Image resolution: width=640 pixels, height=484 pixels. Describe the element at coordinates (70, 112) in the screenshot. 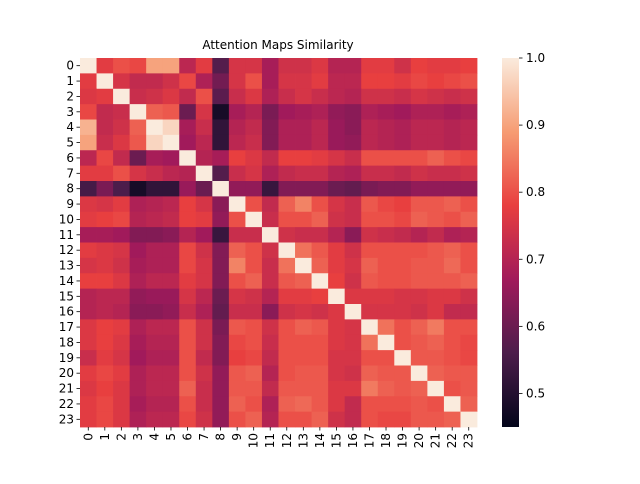

I see `row-tick-label: 3` at that location.